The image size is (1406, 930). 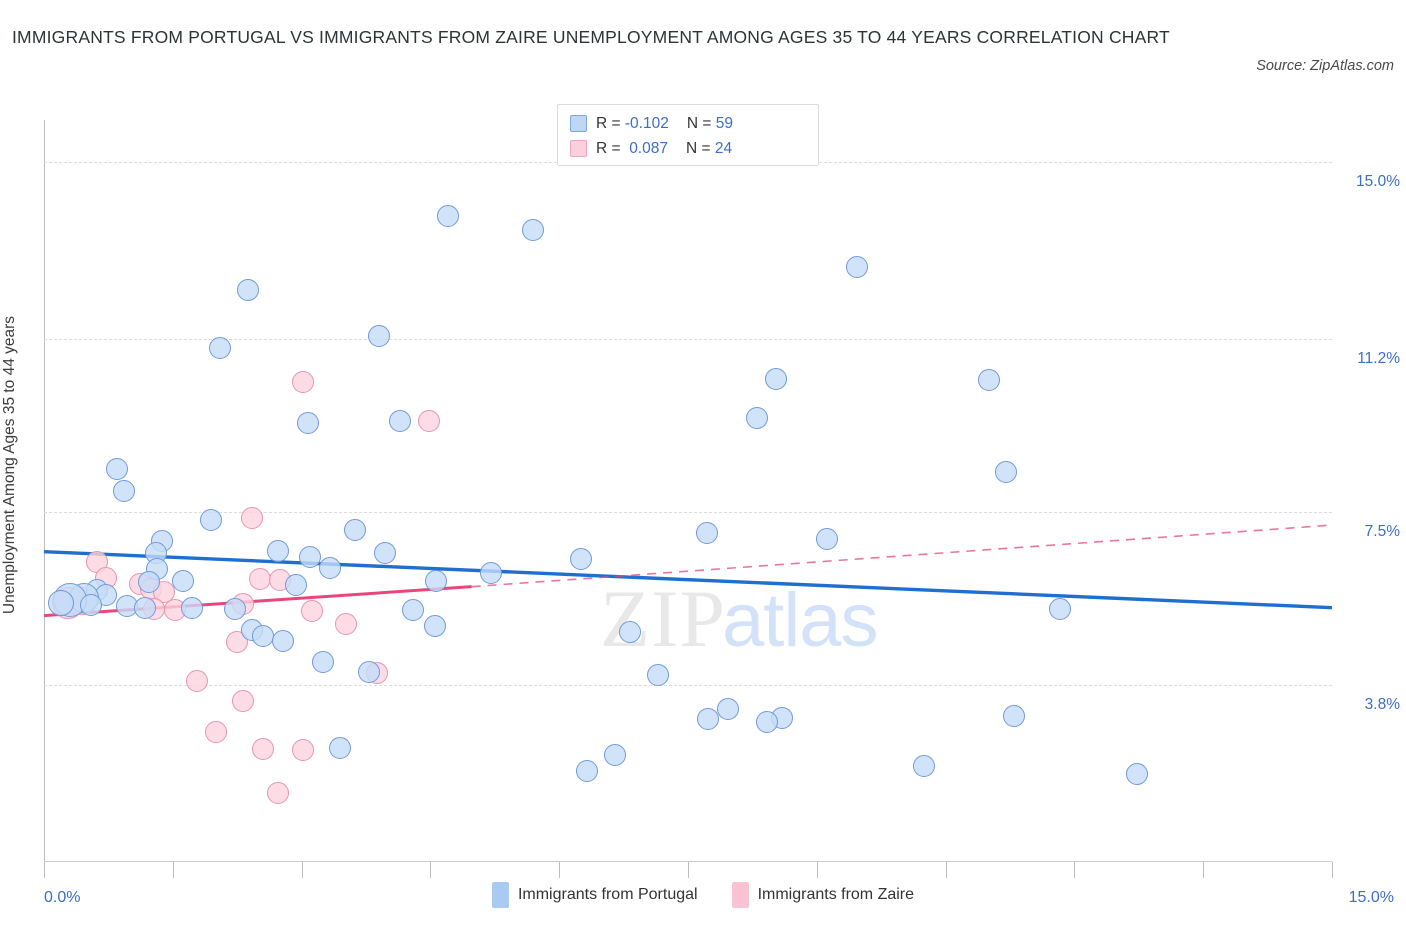 I want to click on trend-line-zaire-dashed, so click(x=902, y=556).